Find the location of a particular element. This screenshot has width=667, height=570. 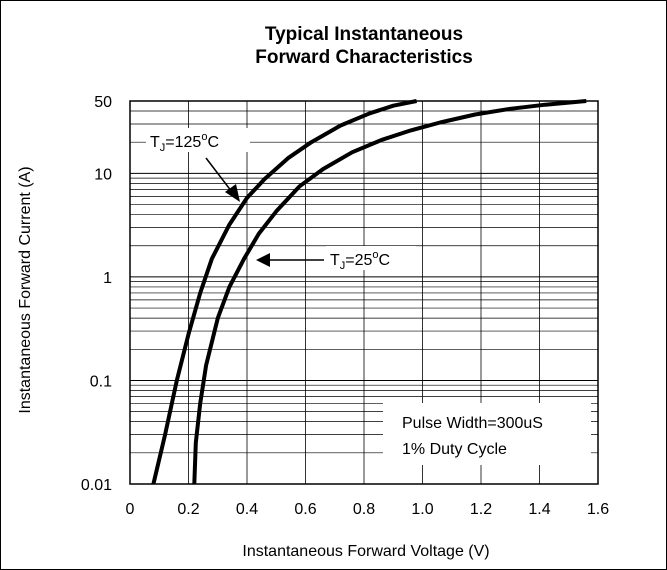

annotation-duty-cycle: 1% Duty Cycle is located at coordinates (454, 449).